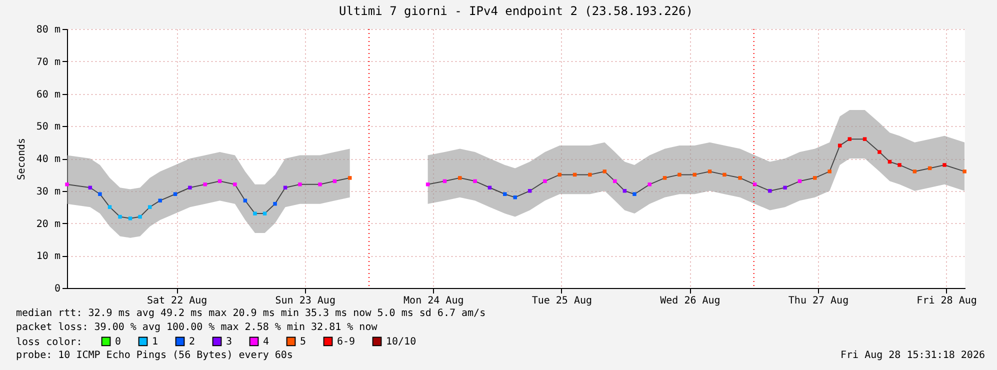 The image size is (997, 370). What do you see at coordinates (516, 11) in the screenshot?
I see `chart-title: Ultimi 7 giorni - IPv4 endpoint 2 (23.58.193.226)` at bounding box center [516, 11].